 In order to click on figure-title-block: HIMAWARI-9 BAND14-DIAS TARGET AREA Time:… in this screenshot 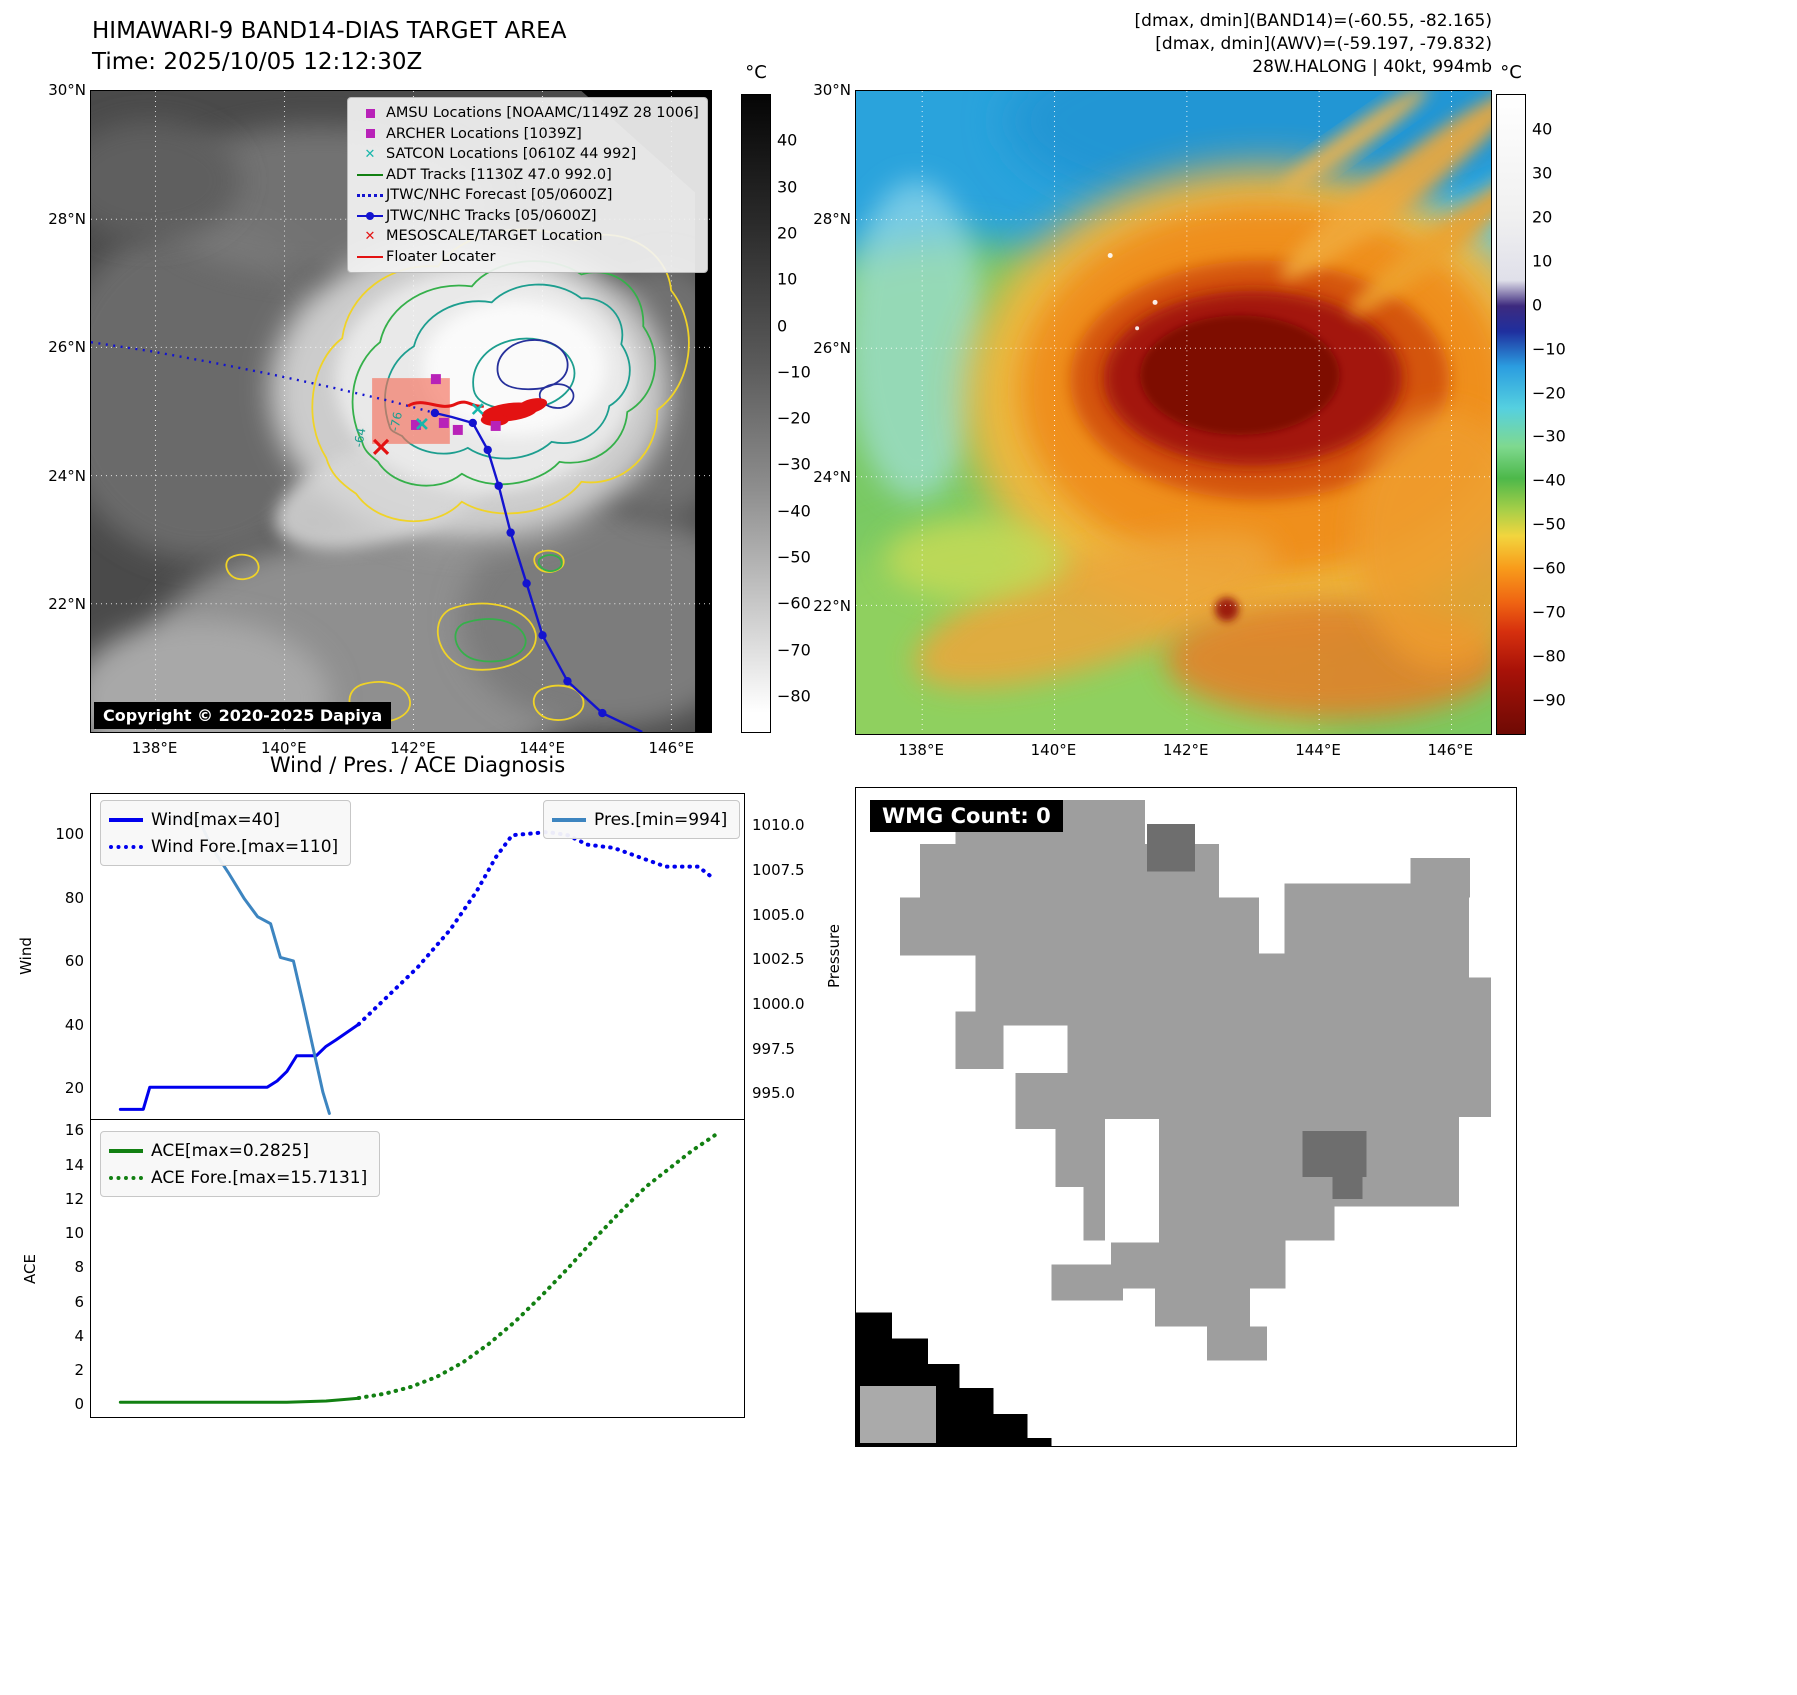, I will do `click(329, 47)`.